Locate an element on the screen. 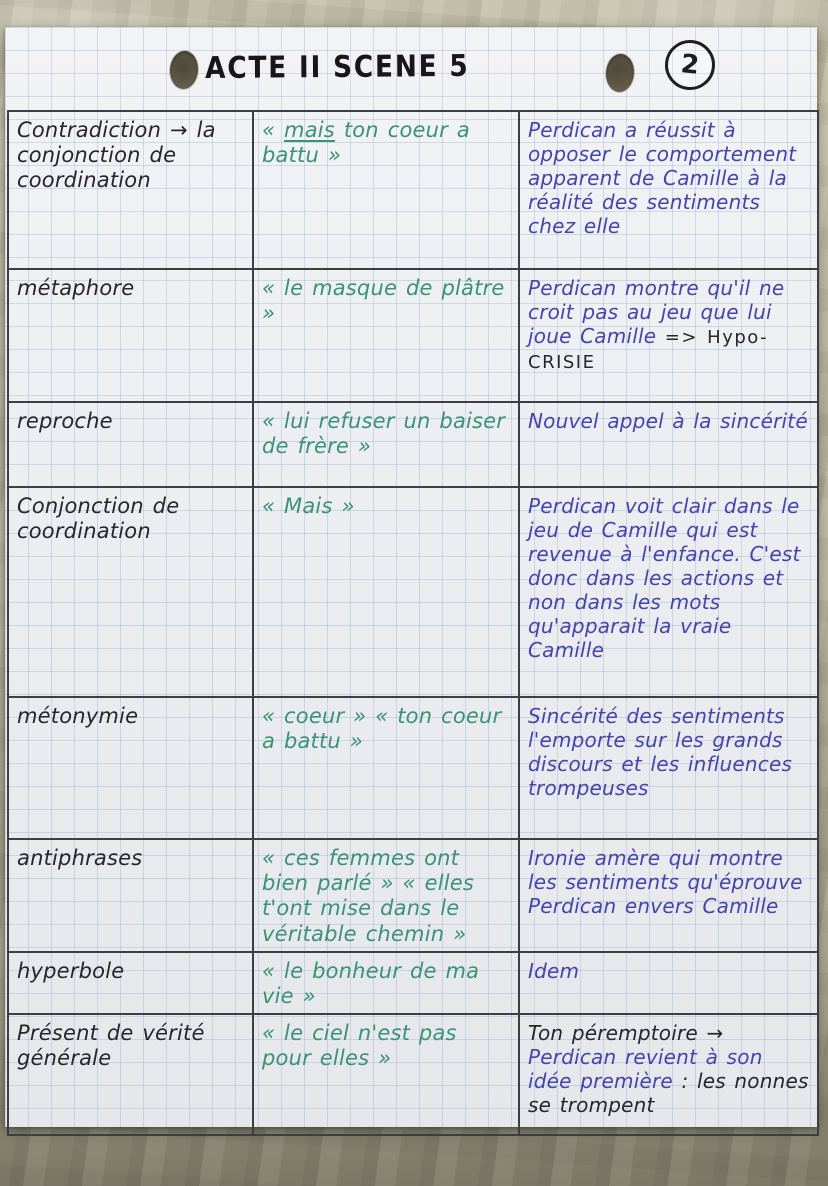 Image resolution: width=828 pixels, height=1186 pixels. table-row: hyperbole « le bonheur de ma vie » Idem is located at coordinates (413, 982).